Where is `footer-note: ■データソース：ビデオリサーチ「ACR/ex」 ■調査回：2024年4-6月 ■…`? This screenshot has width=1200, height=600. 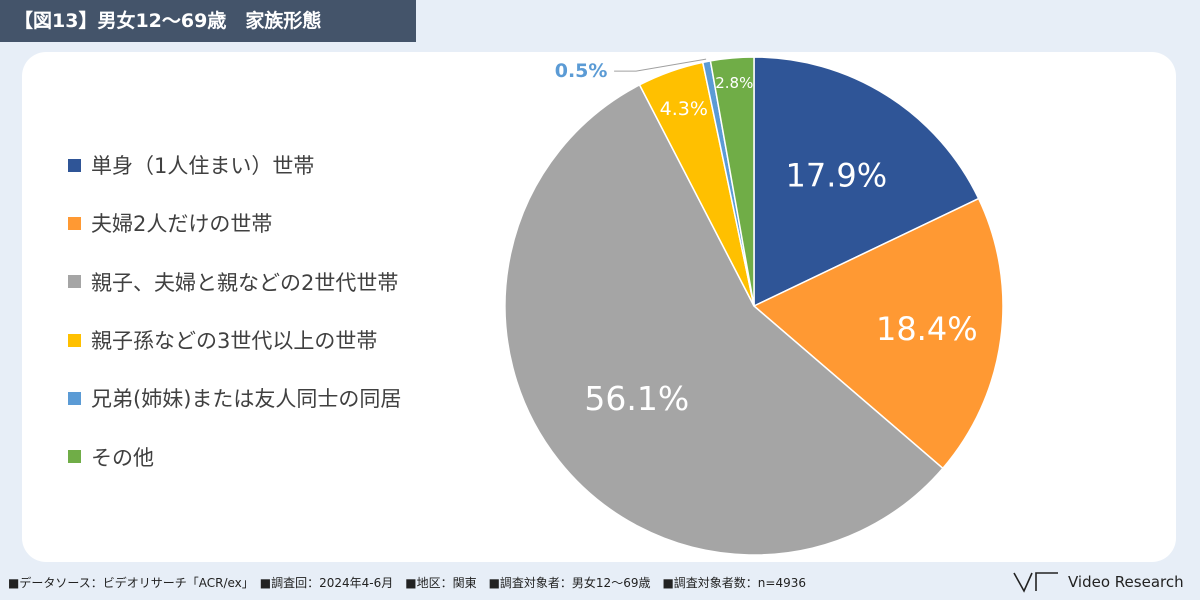 footer-note: ■データソース：ビデオリサーチ「ACR/ex」 ■調査回：2024年4-6月 ■… is located at coordinates (407, 583).